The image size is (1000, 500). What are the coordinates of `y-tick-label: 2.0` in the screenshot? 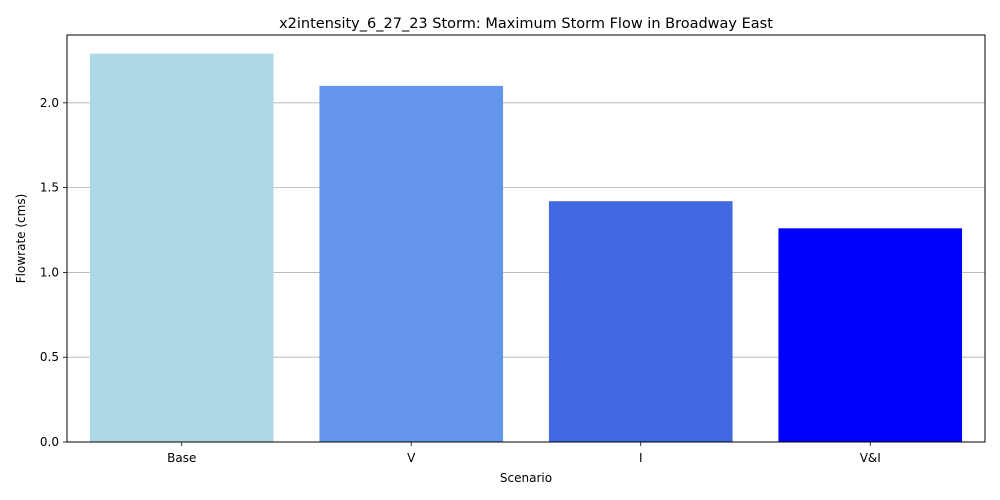 It's located at (49, 103).